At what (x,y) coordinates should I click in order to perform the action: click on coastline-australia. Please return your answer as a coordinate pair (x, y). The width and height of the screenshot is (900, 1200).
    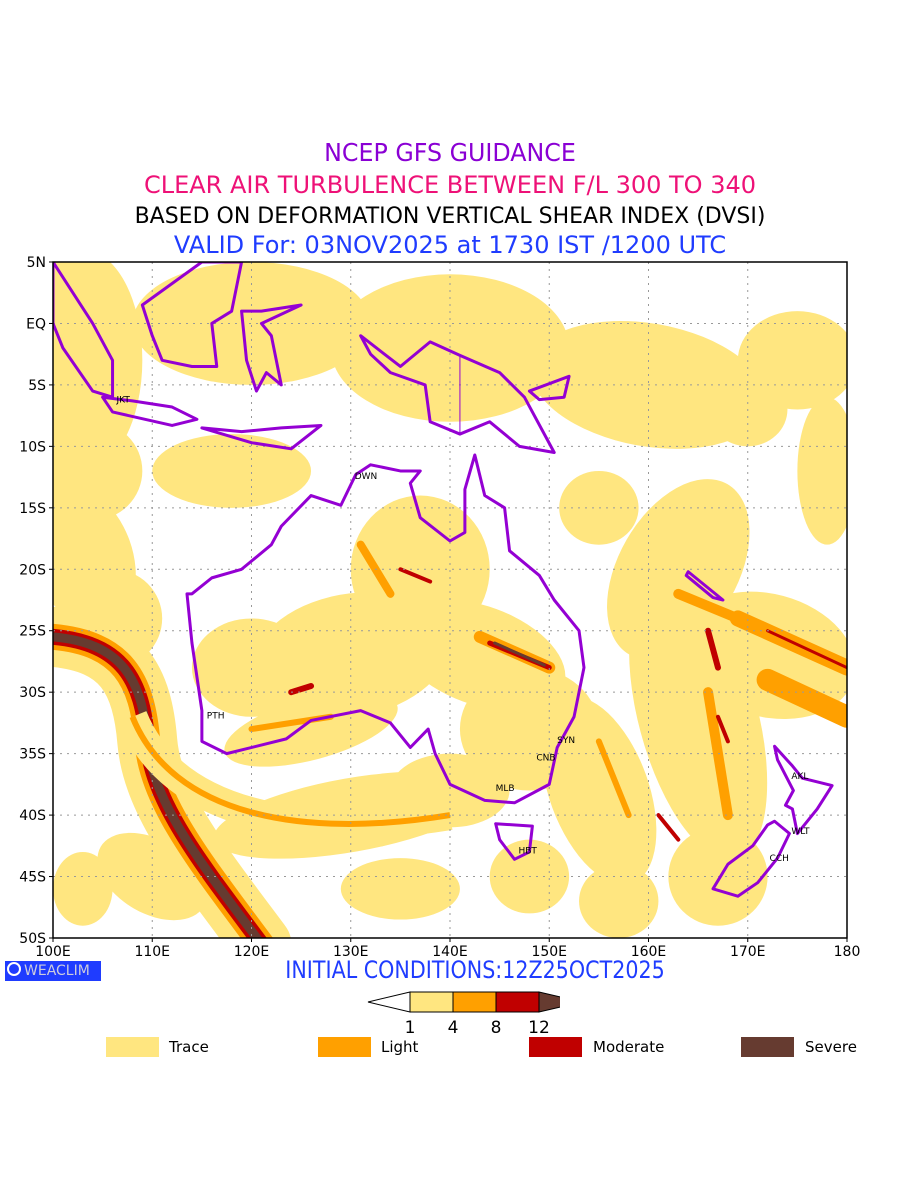
    Looking at the image, I should click on (385, 629).